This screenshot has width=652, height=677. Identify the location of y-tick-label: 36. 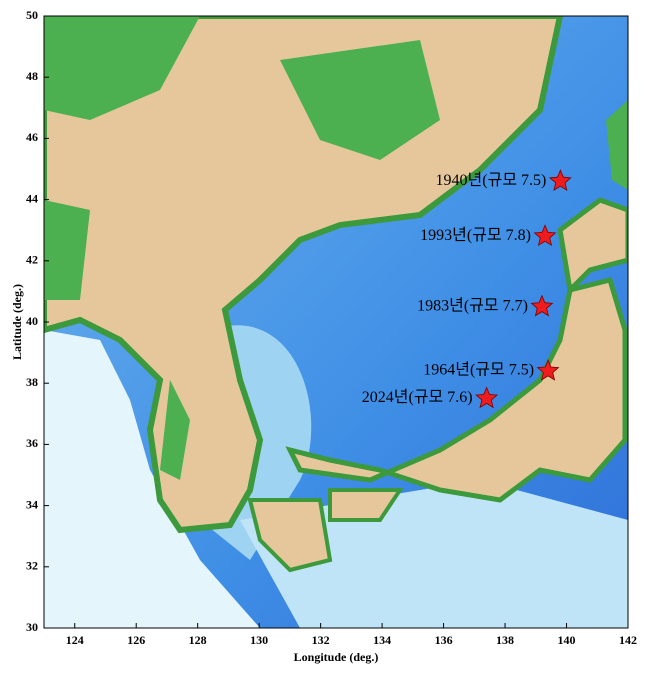
(32, 443).